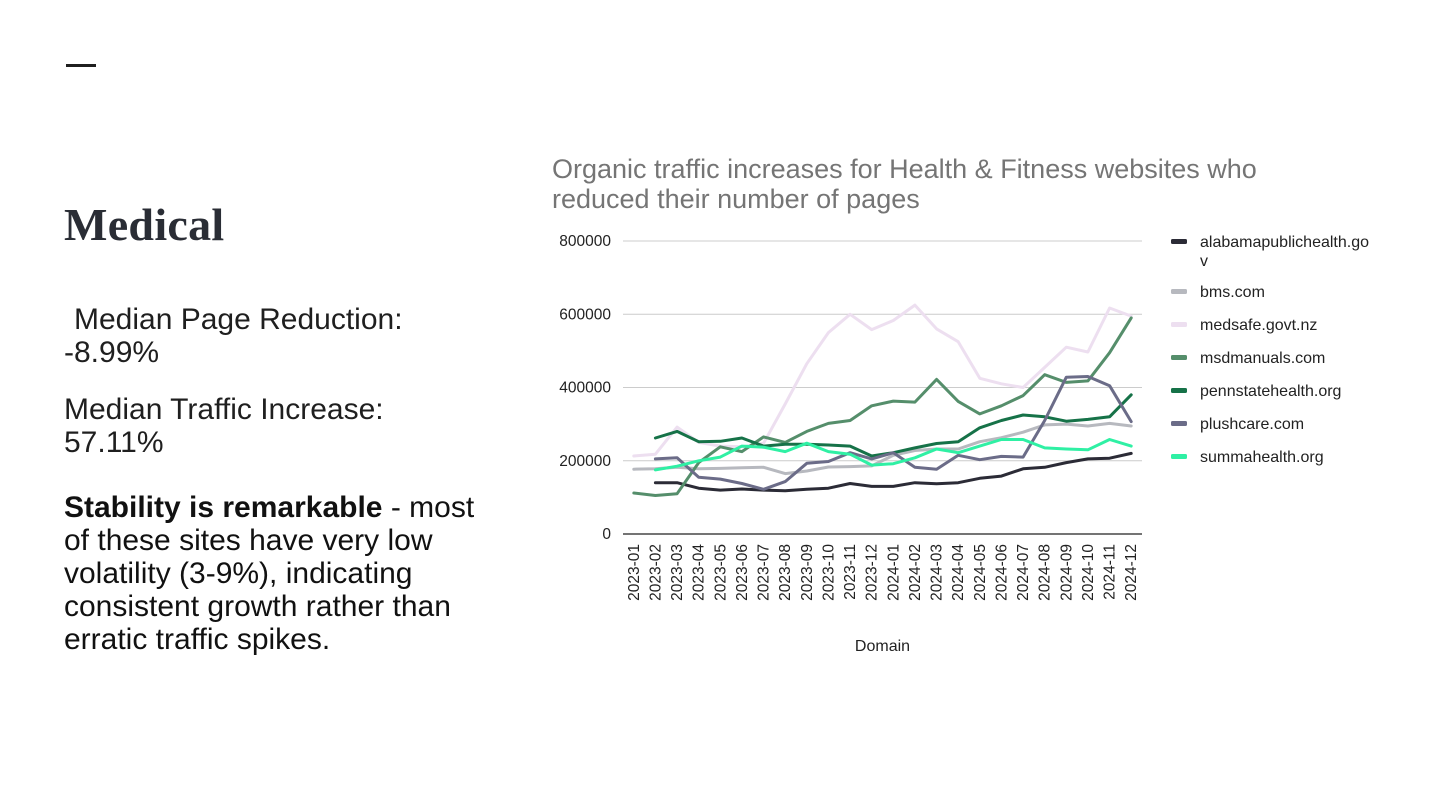 Image resolution: width=1440 pixels, height=810 pixels. What do you see at coordinates (144, 224) in the screenshot?
I see `slide-heading: Medical` at bounding box center [144, 224].